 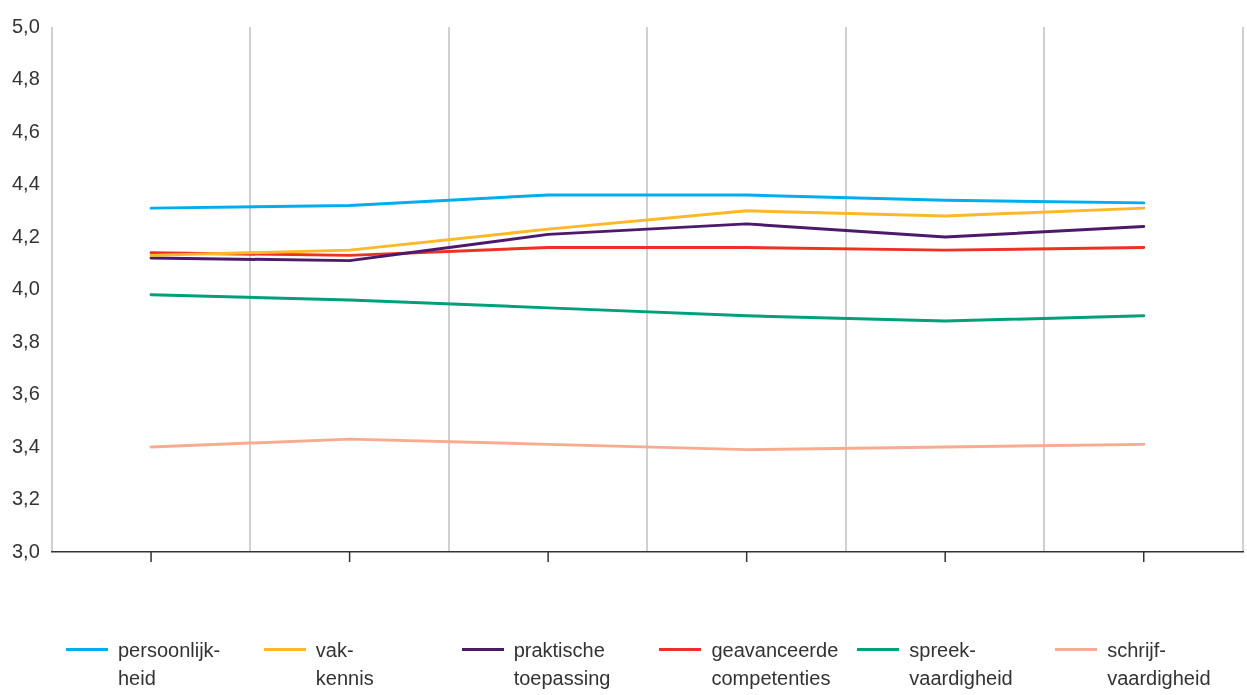 What do you see at coordinates (25, 78) in the screenshot?
I see `y-tick-label: 4,8` at bounding box center [25, 78].